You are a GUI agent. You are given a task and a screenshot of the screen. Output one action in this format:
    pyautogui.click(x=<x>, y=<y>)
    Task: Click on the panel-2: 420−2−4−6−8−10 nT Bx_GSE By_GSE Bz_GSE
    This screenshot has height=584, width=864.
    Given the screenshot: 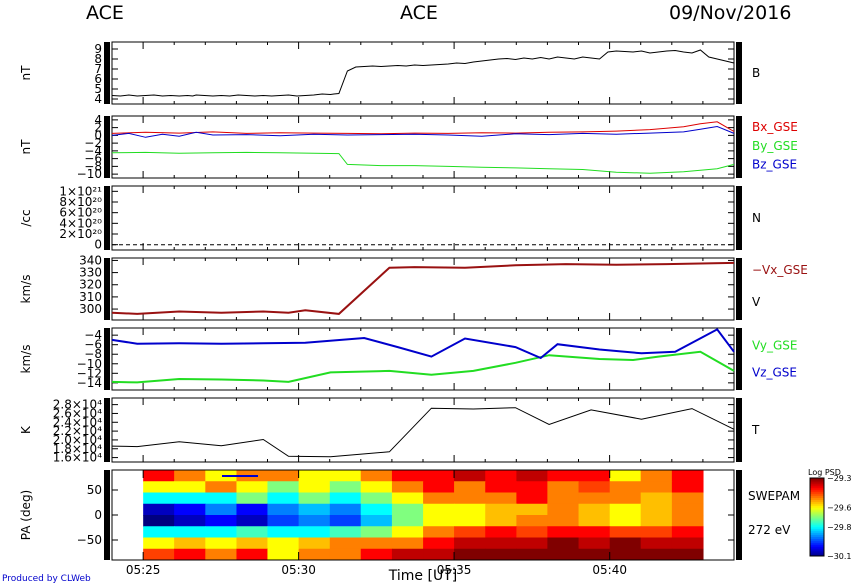 What is the action you would take?
    pyautogui.click(x=408, y=147)
    